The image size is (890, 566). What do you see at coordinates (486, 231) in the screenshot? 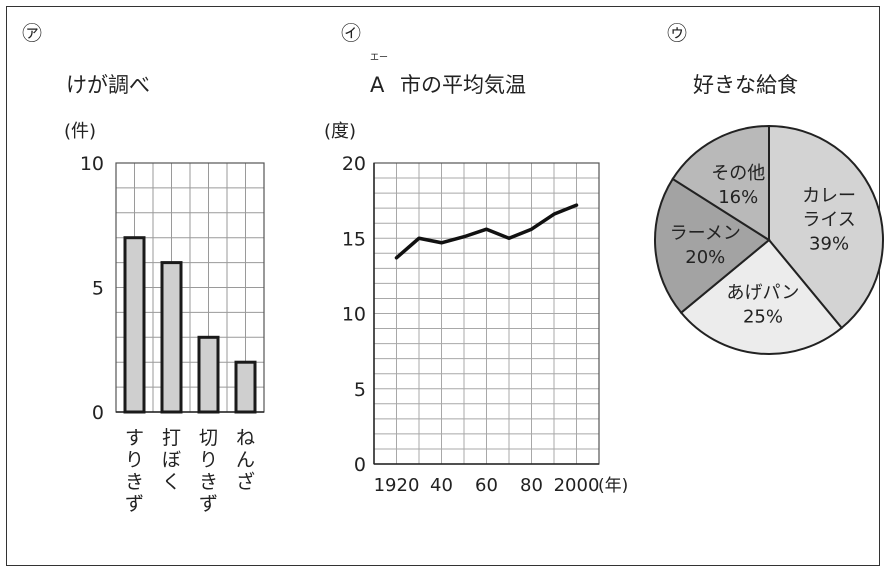
I see `temperature-line` at bounding box center [486, 231].